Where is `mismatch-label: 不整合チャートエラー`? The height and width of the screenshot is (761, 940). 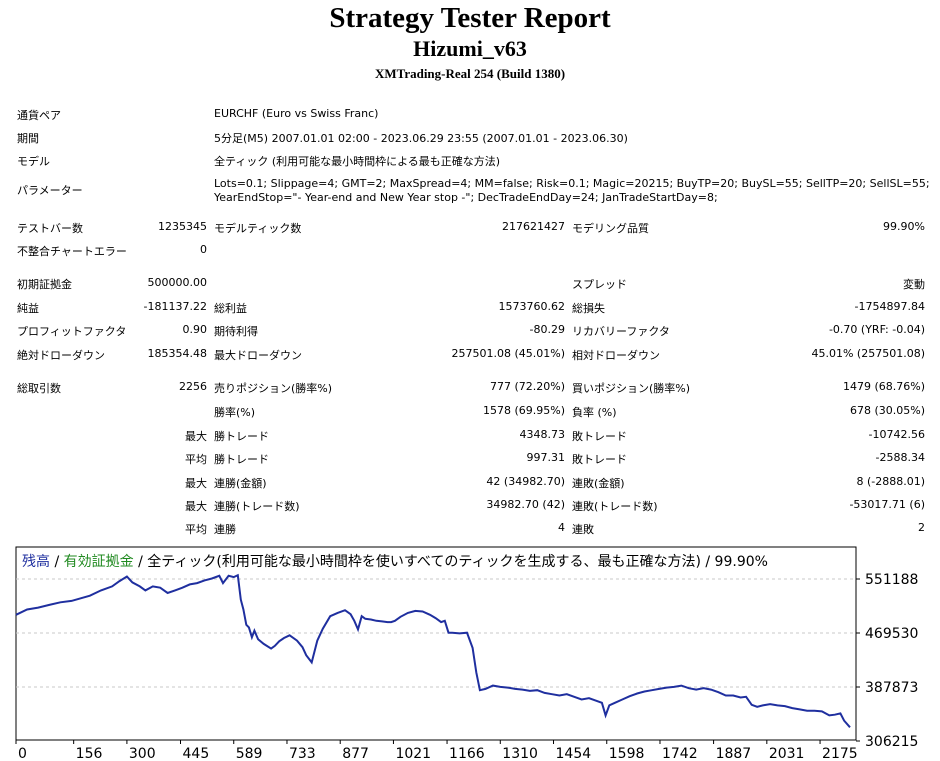 mismatch-label: 不整合チャートエラー is located at coordinates (72, 251).